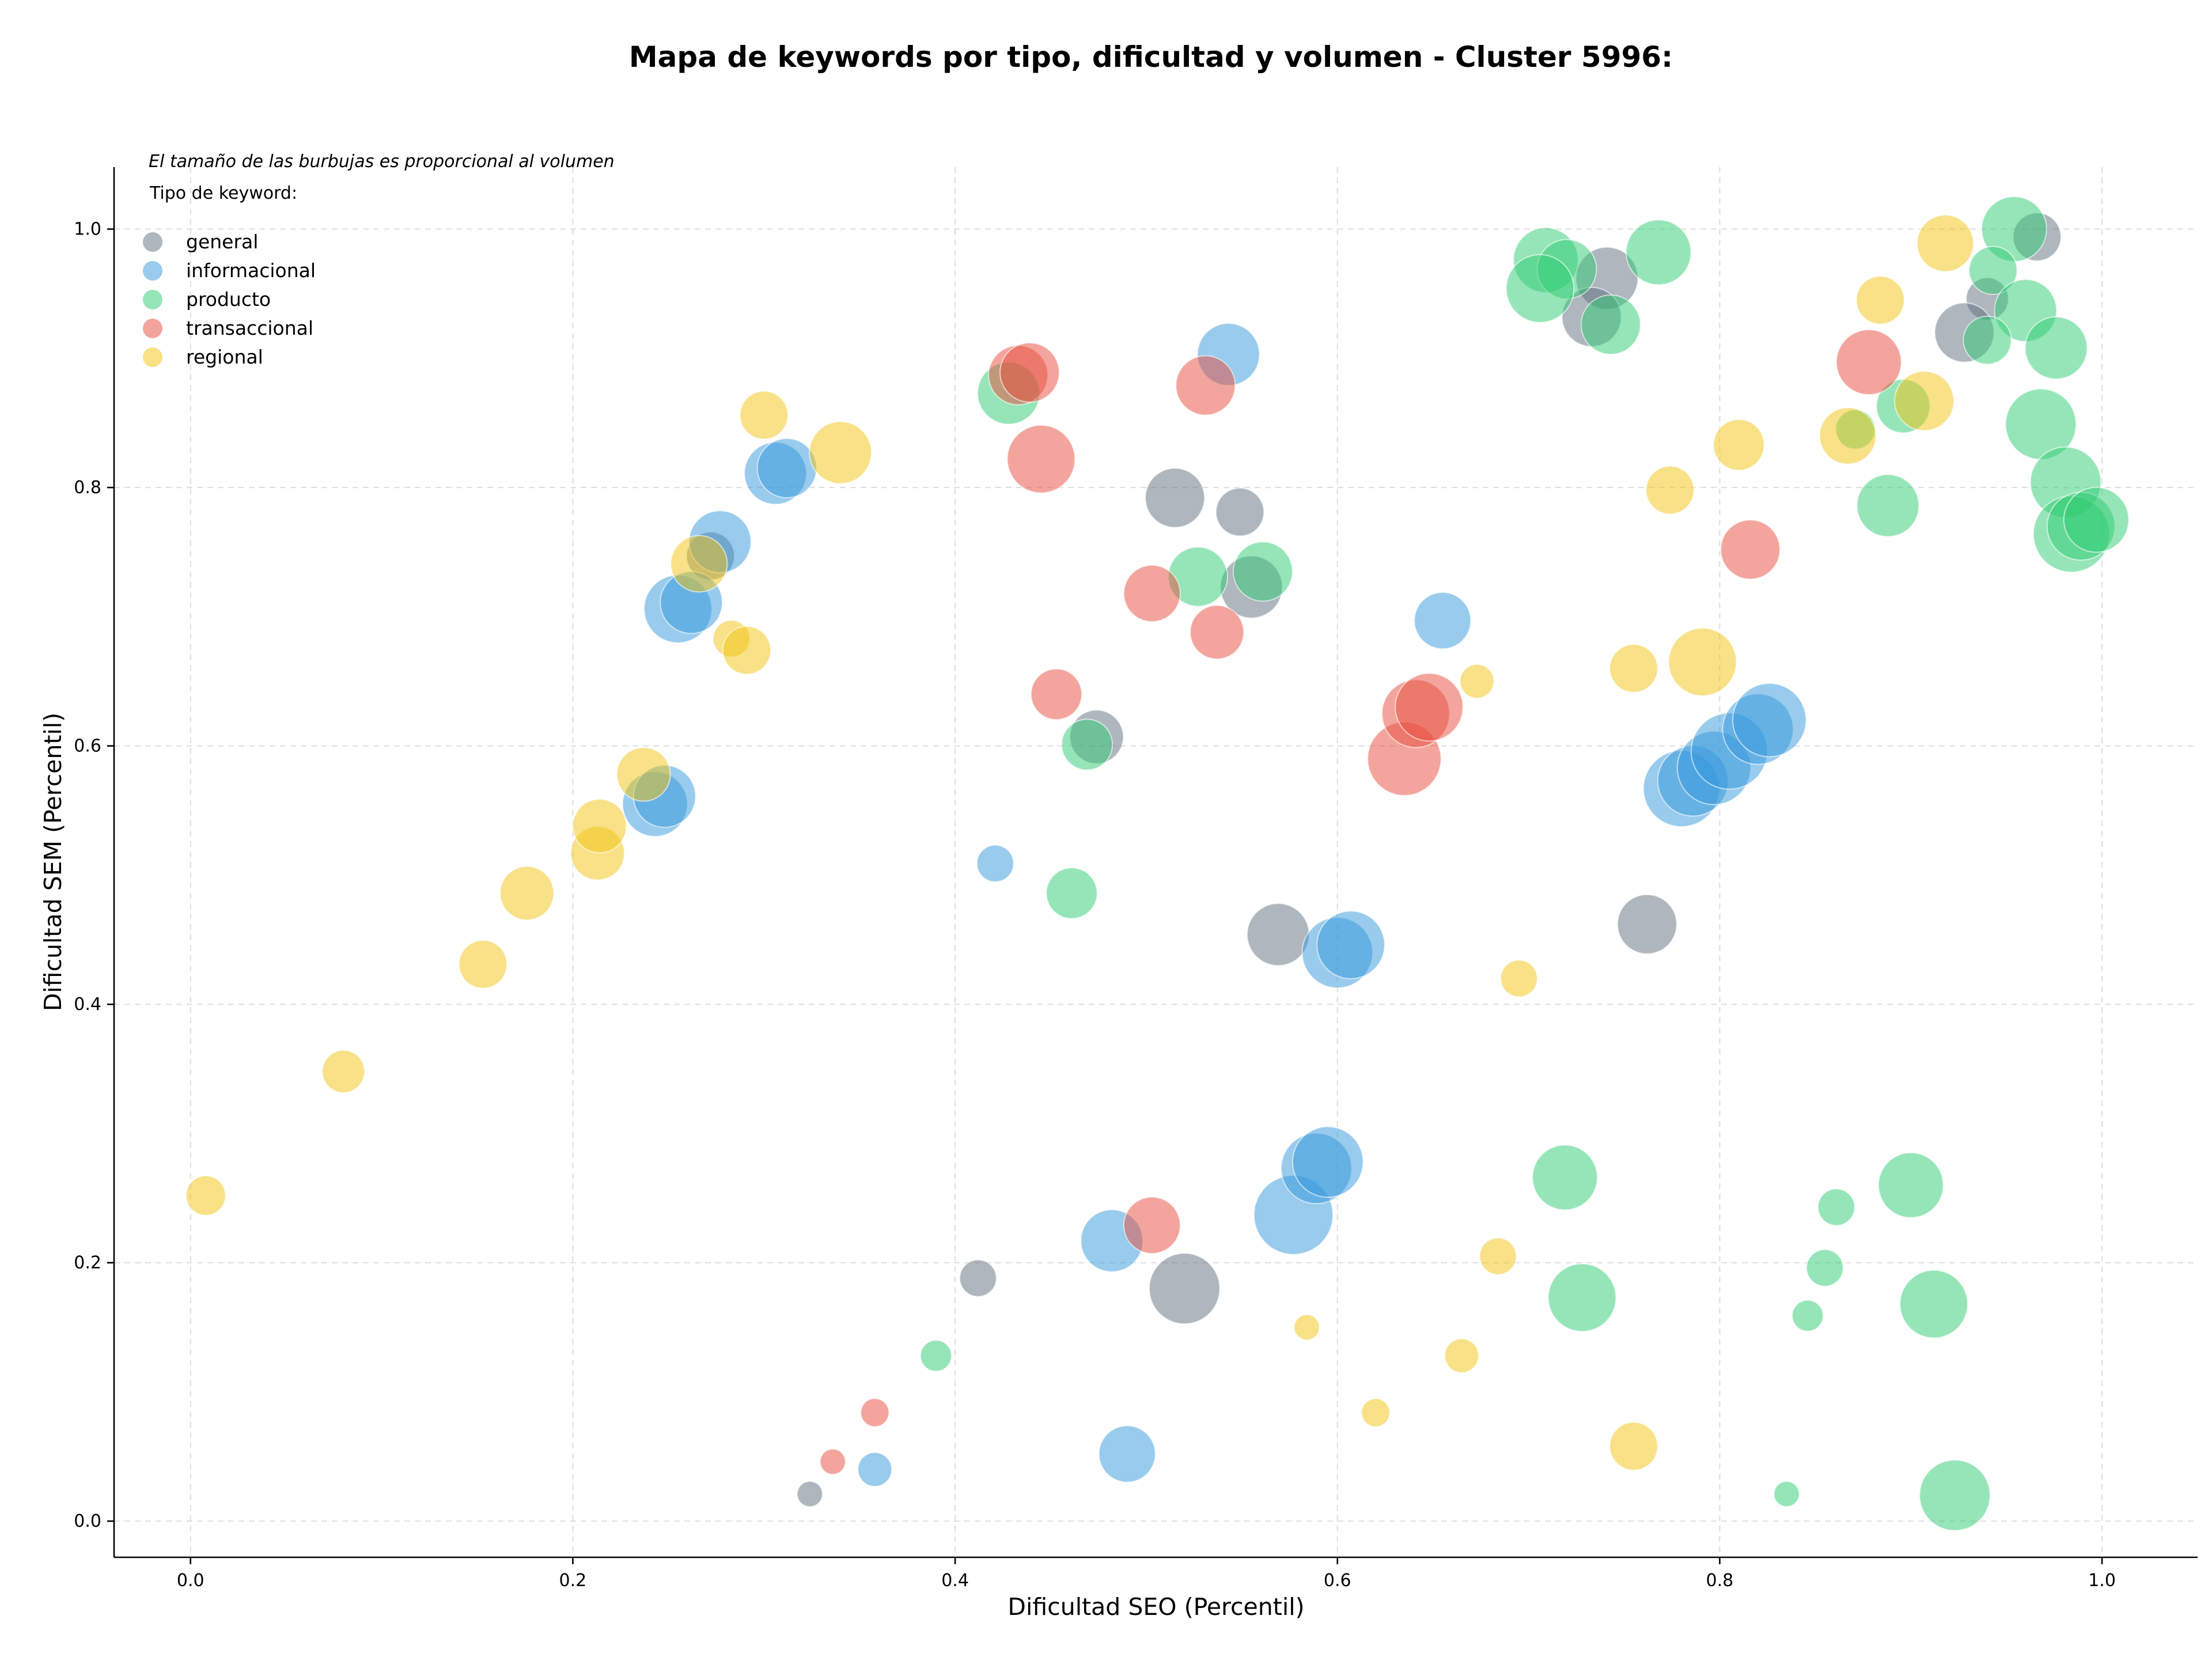  What do you see at coordinates (2102, 1581) in the screenshot?
I see `x-tick-label: 1.0` at bounding box center [2102, 1581].